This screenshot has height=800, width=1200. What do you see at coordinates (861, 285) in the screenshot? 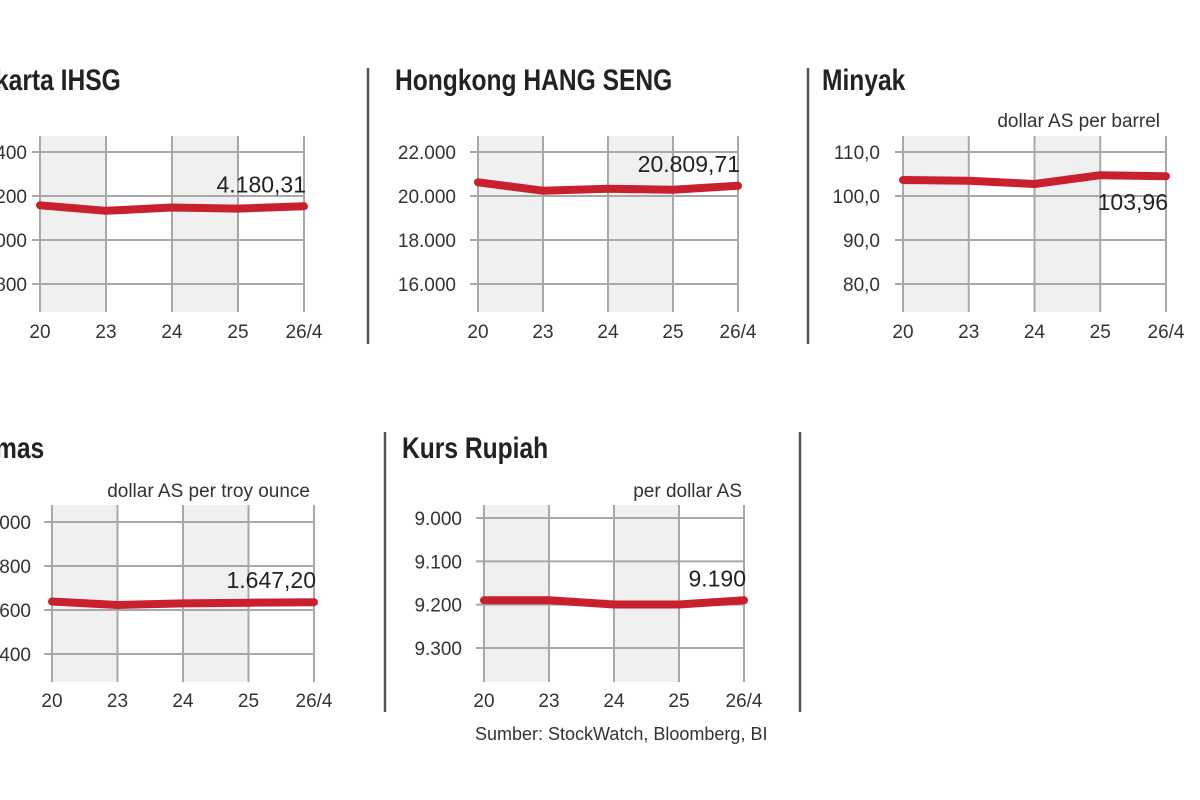
I see `chart-3-ytick-4: 80,0` at bounding box center [861, 285].